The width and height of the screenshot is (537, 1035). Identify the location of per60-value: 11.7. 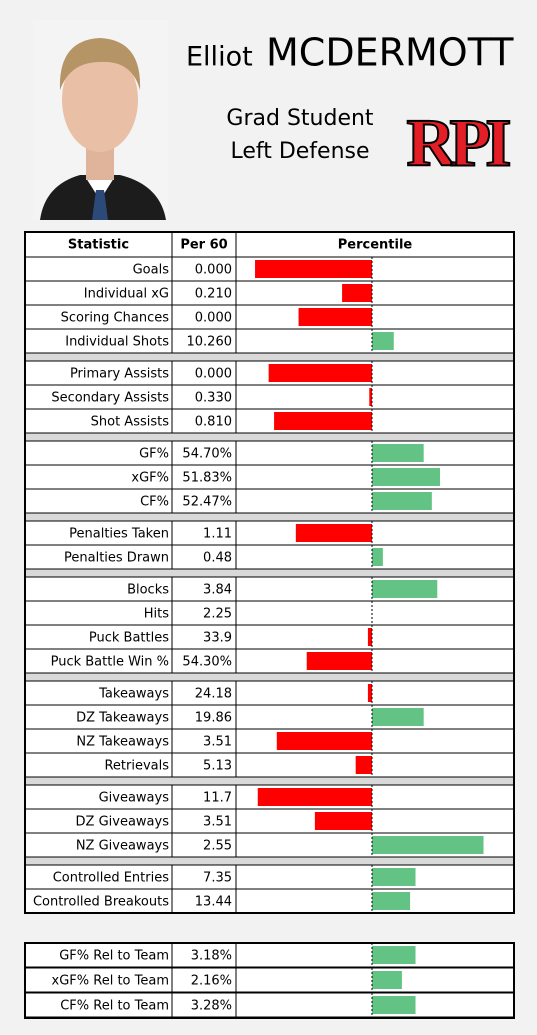
(217, 798).